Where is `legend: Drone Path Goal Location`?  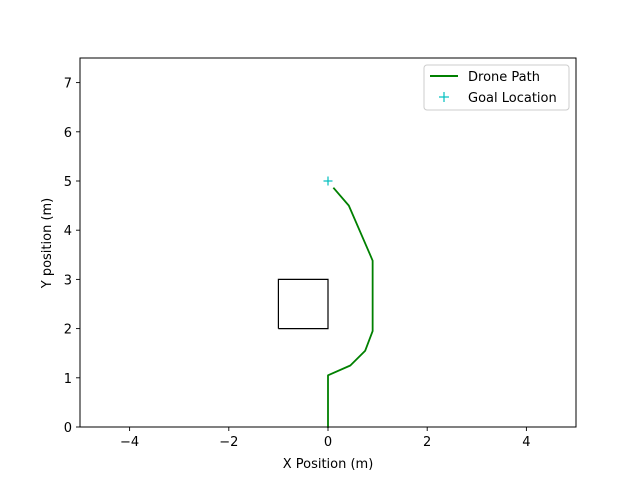
legend: Drone Path Goal Location is located at coordinates (496, 87).